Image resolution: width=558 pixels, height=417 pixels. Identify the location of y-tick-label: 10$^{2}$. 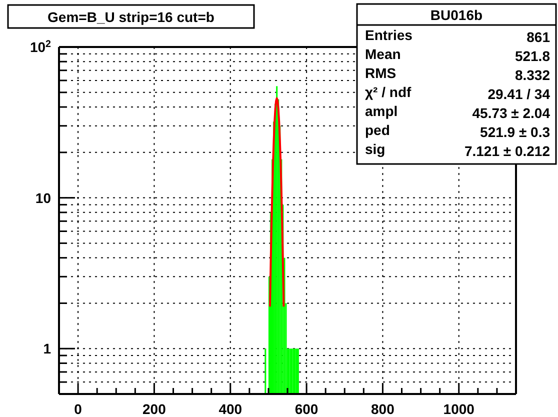
(41, 46).